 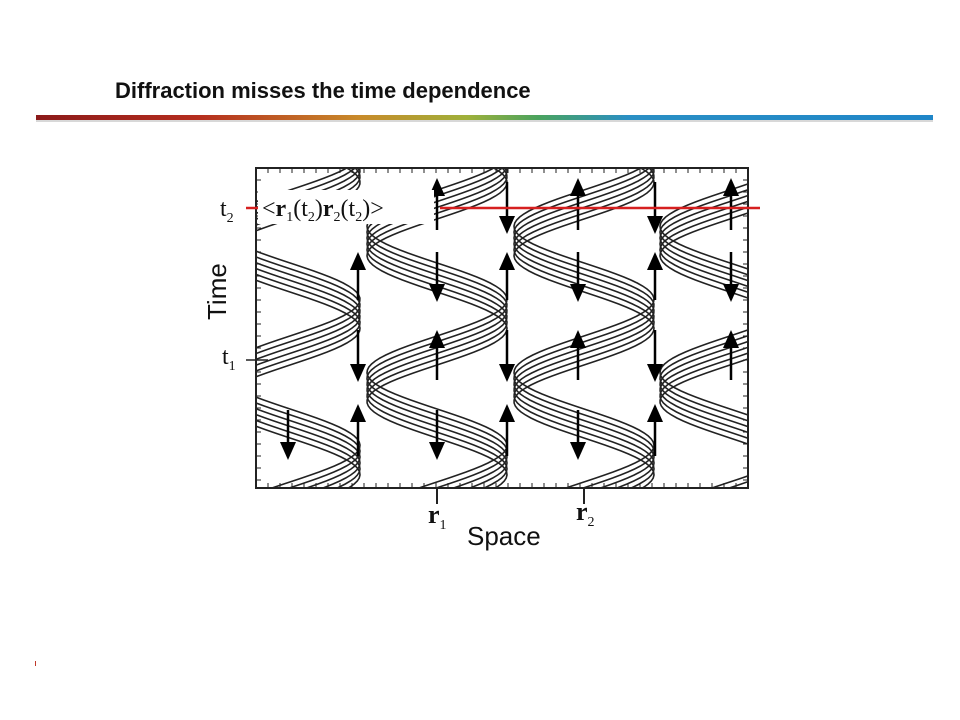 I want to click on slide-title: Diffraction misses the time dependence, so click(x=323, y=90).